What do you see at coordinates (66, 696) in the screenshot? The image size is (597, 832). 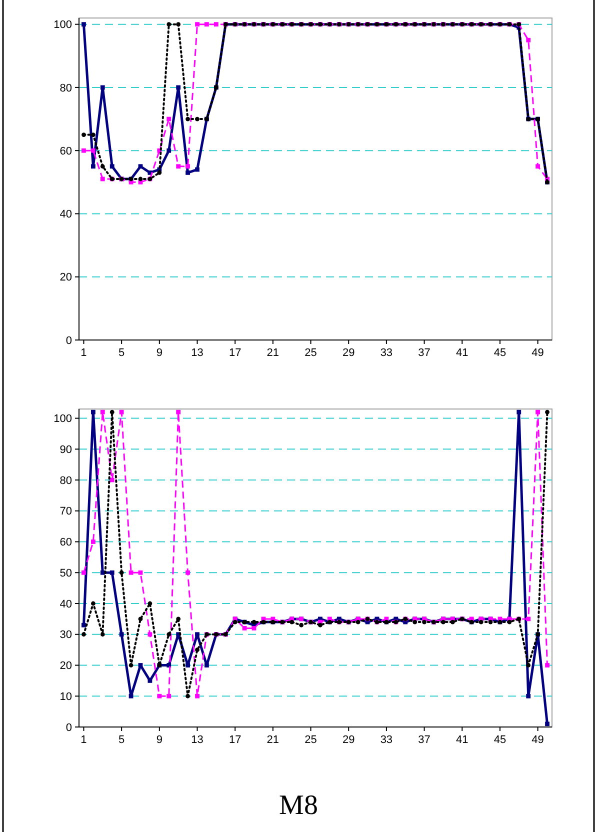 I see `y-tick-label: 10` at bounding box center [66, 696].